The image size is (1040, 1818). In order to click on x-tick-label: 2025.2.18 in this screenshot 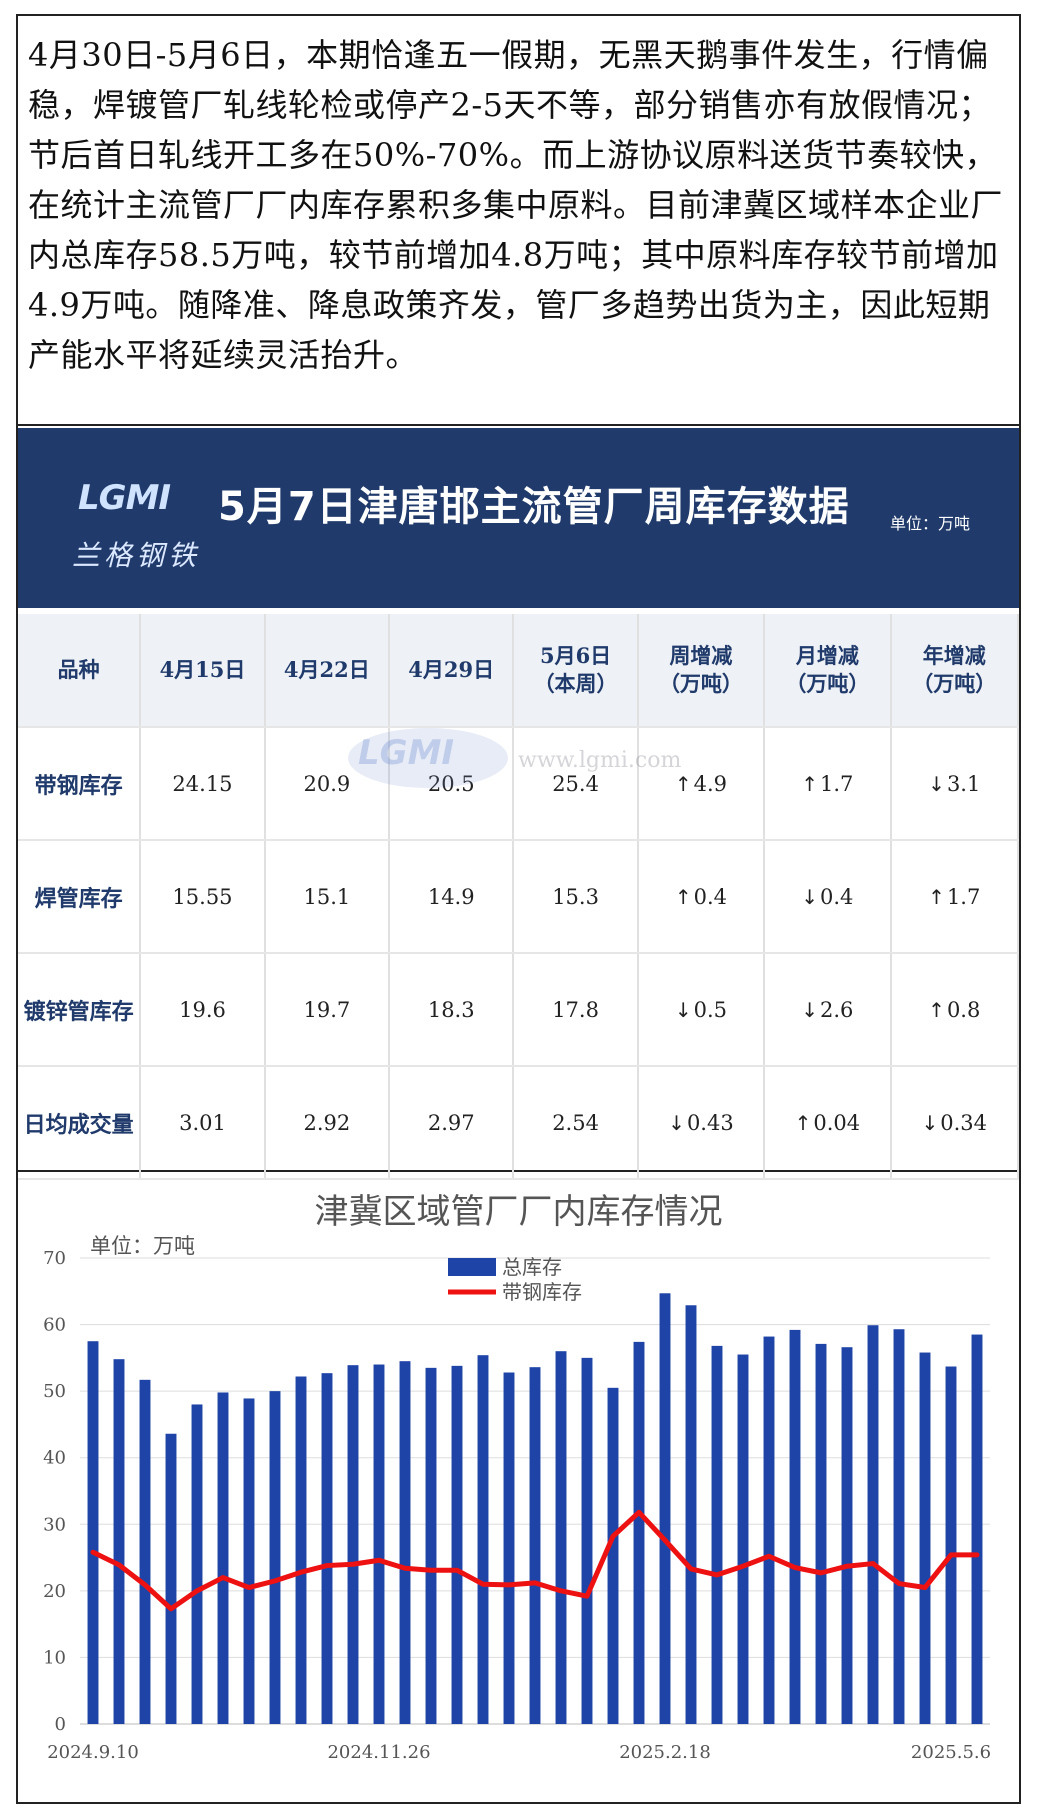, I will do `click(665, 1752)`.